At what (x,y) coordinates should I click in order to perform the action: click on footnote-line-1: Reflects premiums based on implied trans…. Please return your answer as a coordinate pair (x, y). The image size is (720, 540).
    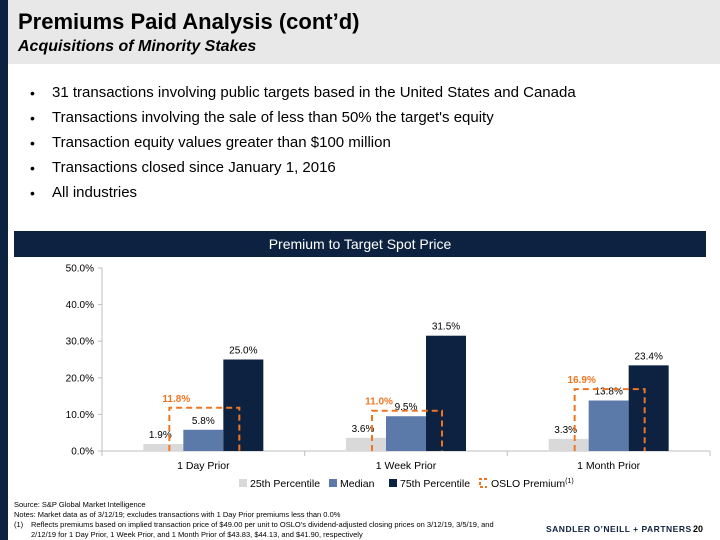
    Looking at the image, I should click on (262, 524).